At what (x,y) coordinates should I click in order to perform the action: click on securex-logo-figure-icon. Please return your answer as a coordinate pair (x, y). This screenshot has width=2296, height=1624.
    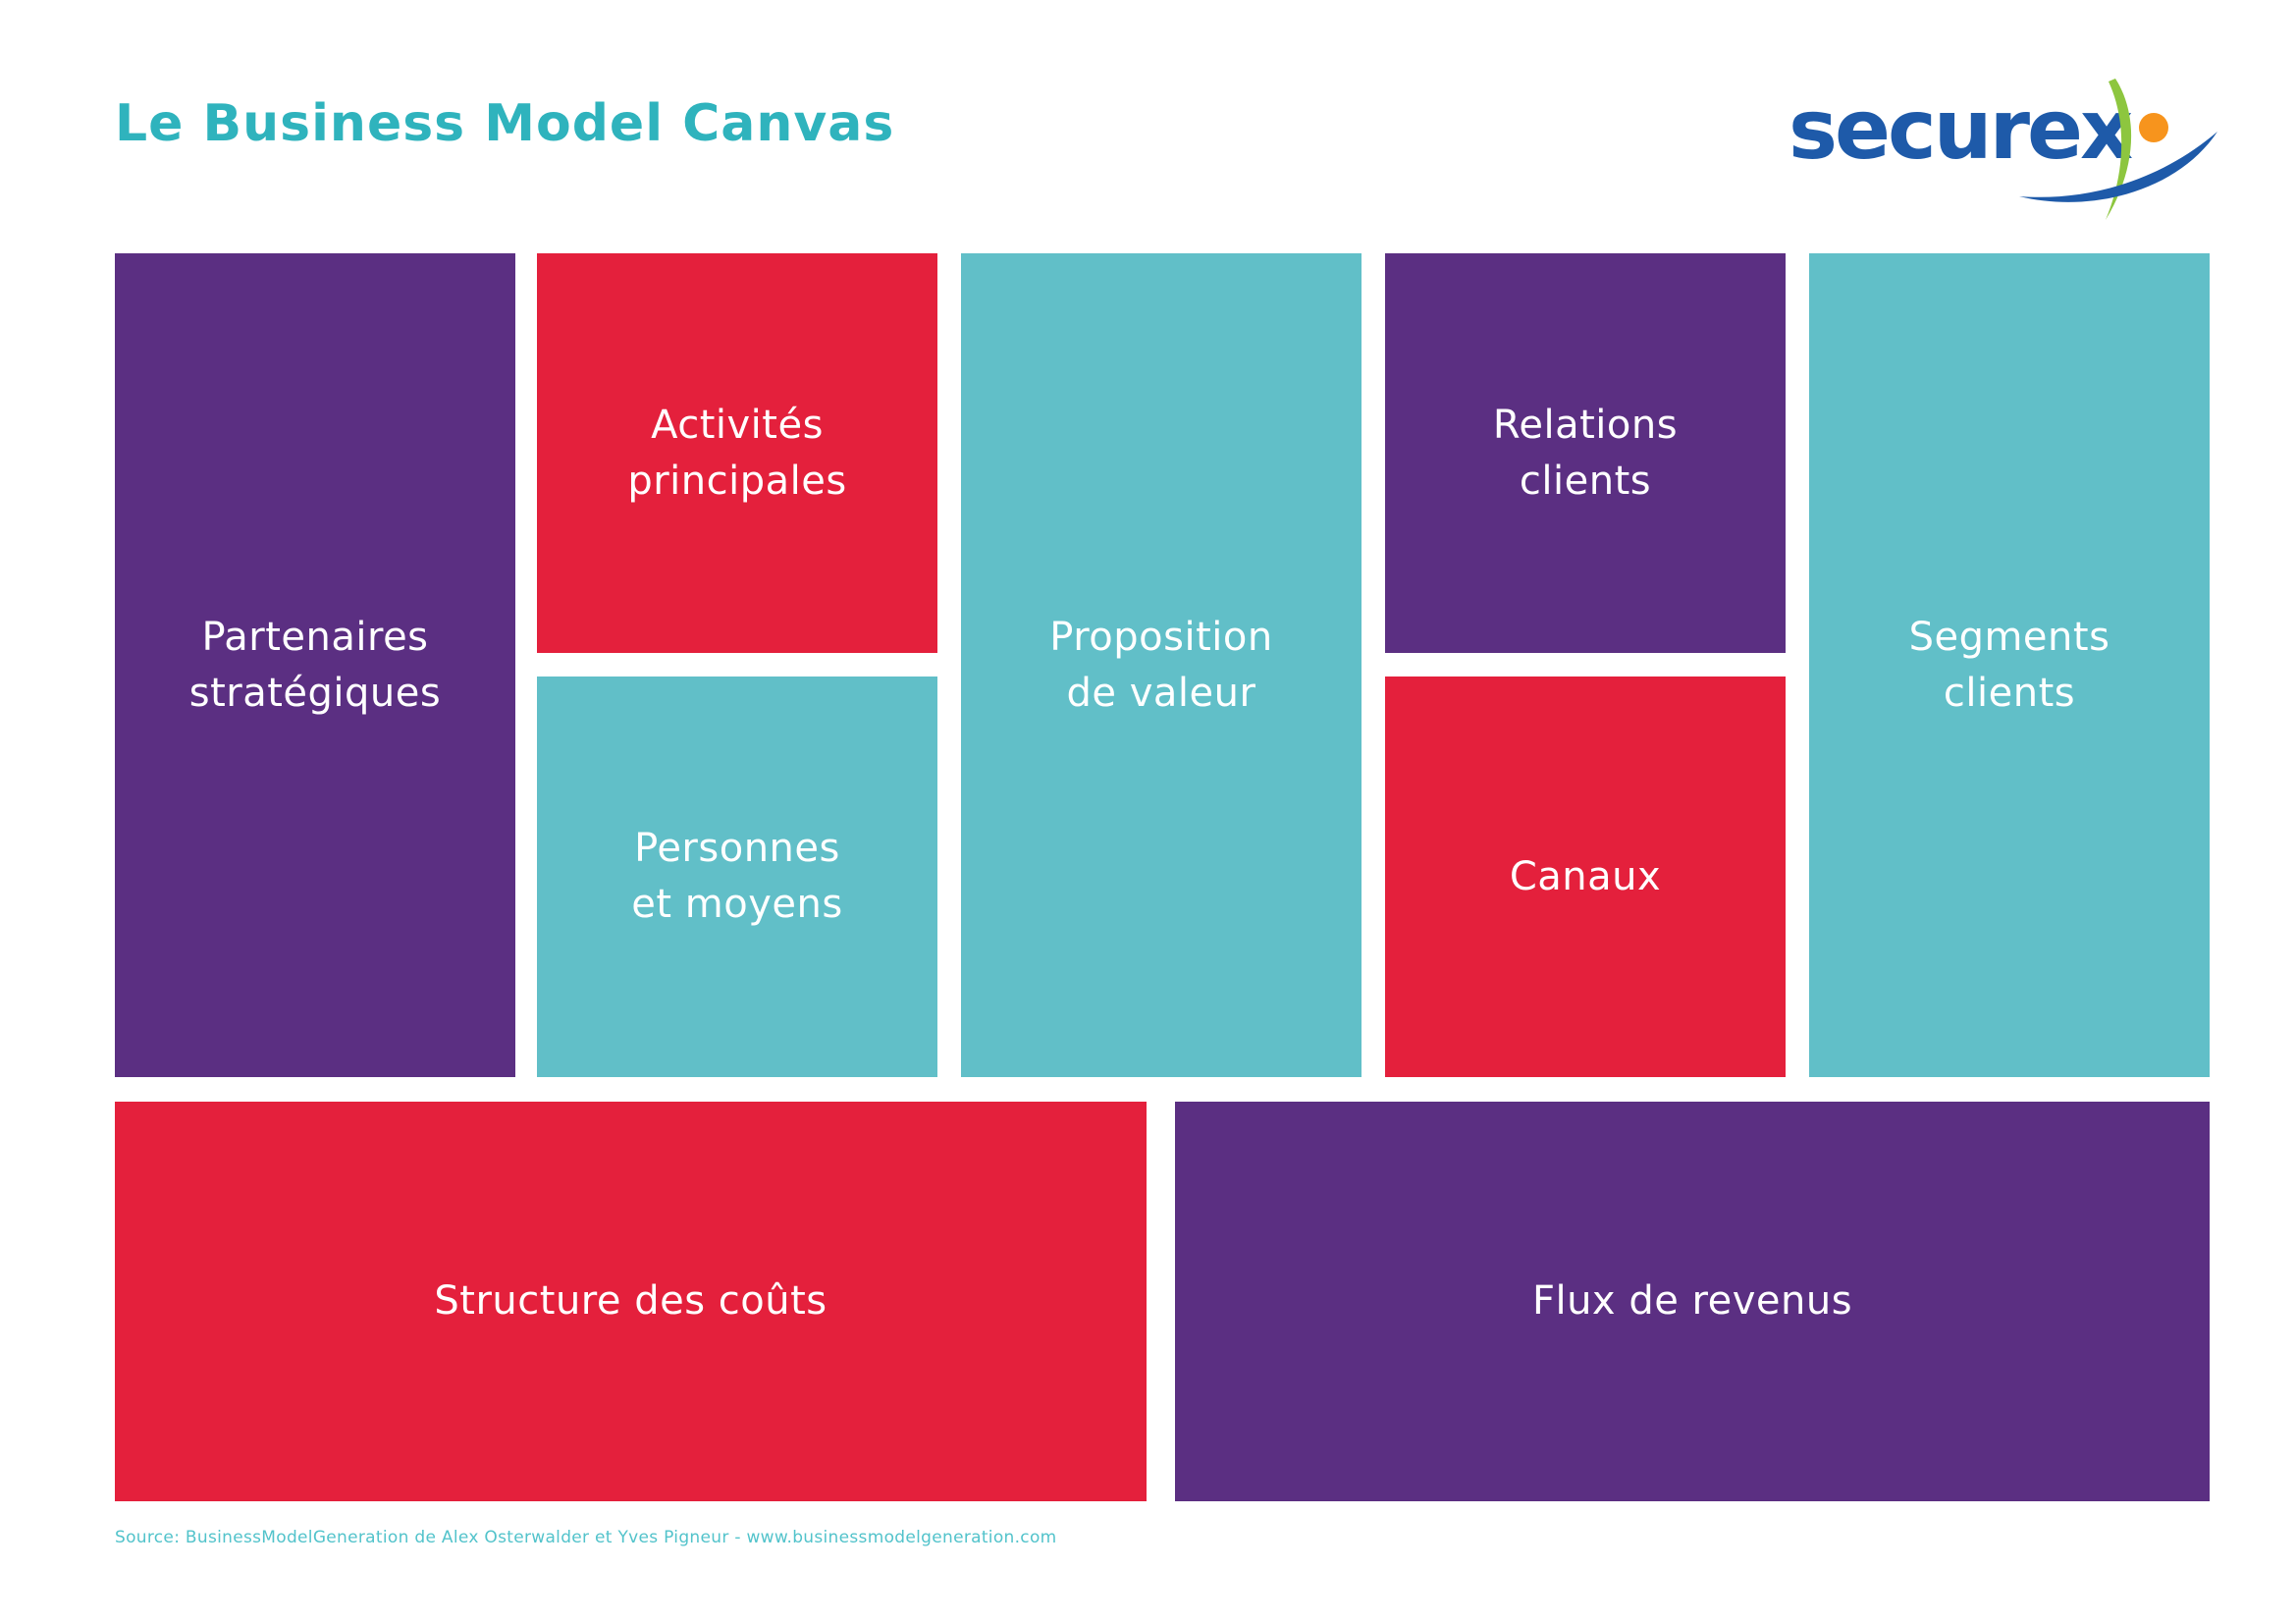
    Looking at the image, I should click on (2118, 149).